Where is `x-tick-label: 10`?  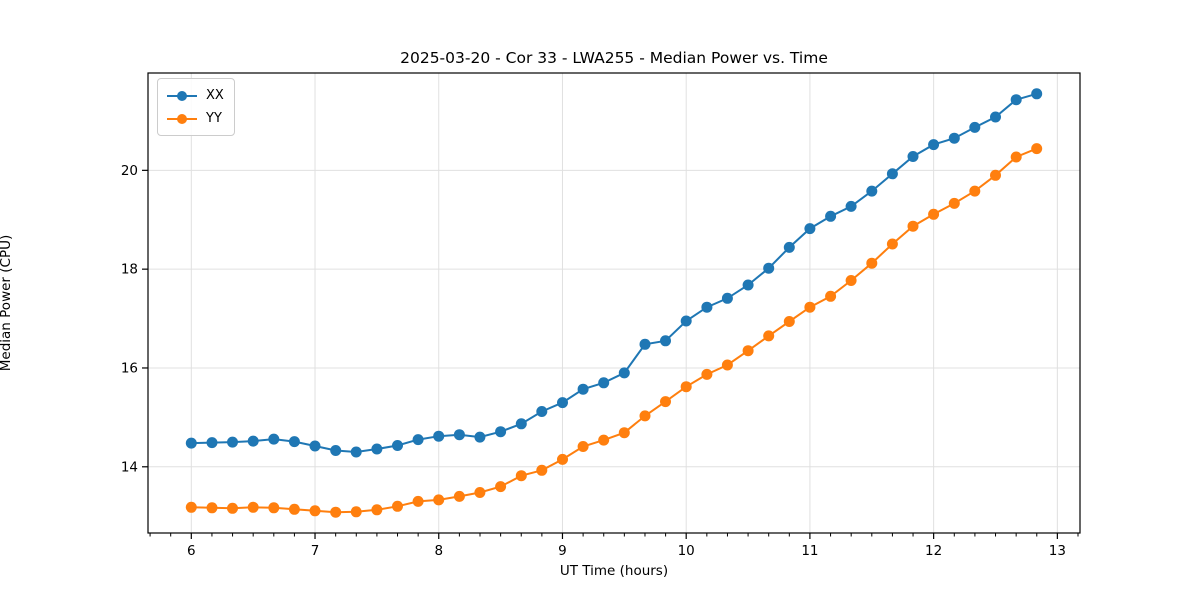
x-tick-label: 10 is located at coordinates (686, 551).